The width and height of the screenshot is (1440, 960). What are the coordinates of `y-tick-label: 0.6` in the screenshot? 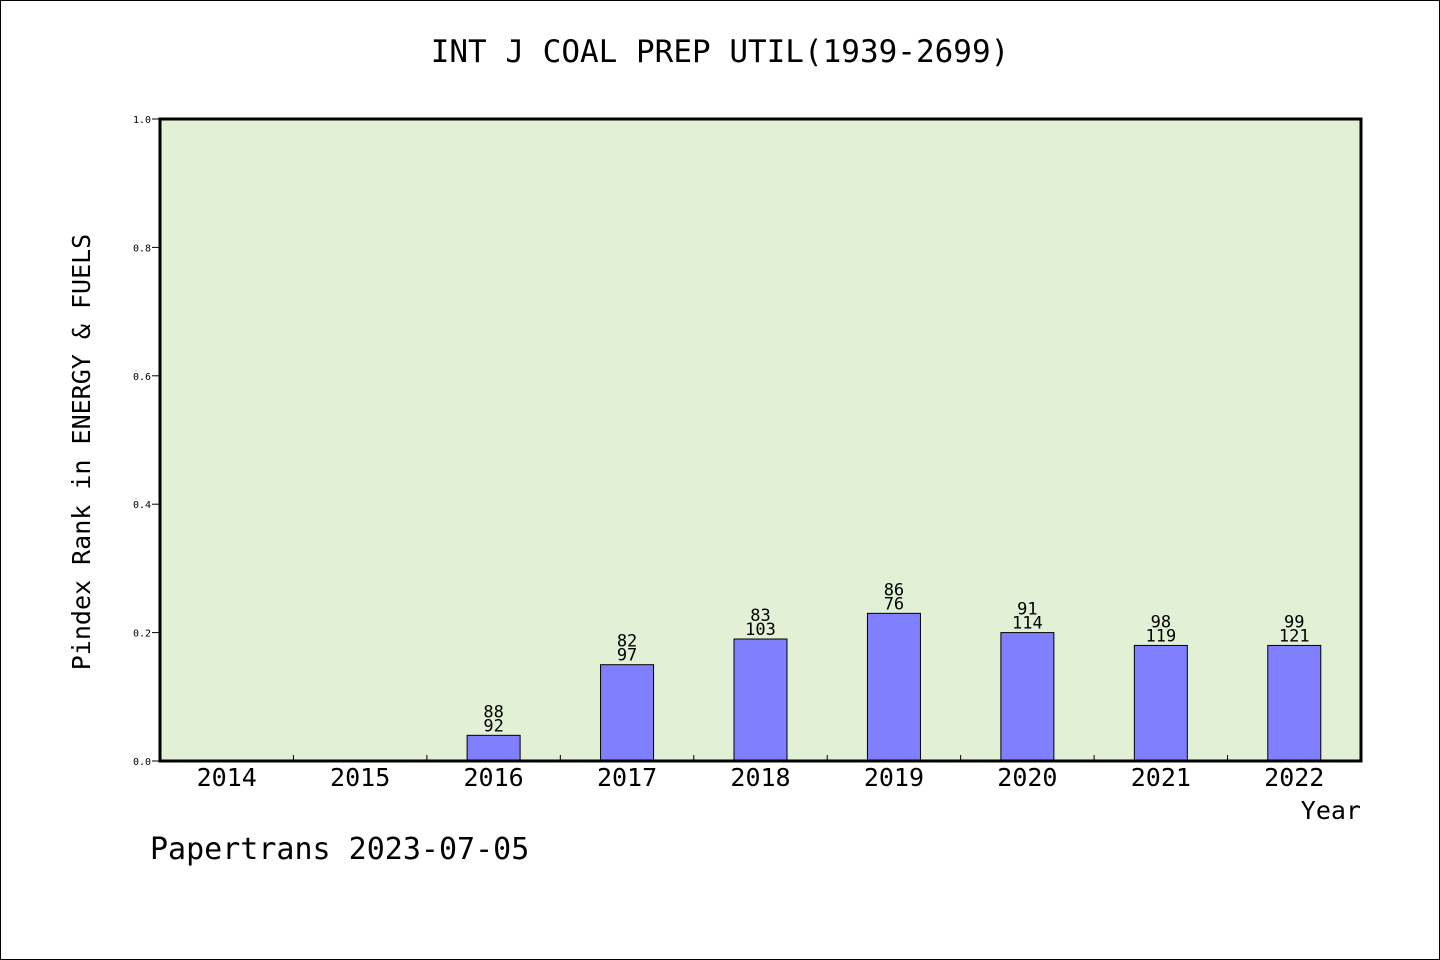 It's located at (142, 377).